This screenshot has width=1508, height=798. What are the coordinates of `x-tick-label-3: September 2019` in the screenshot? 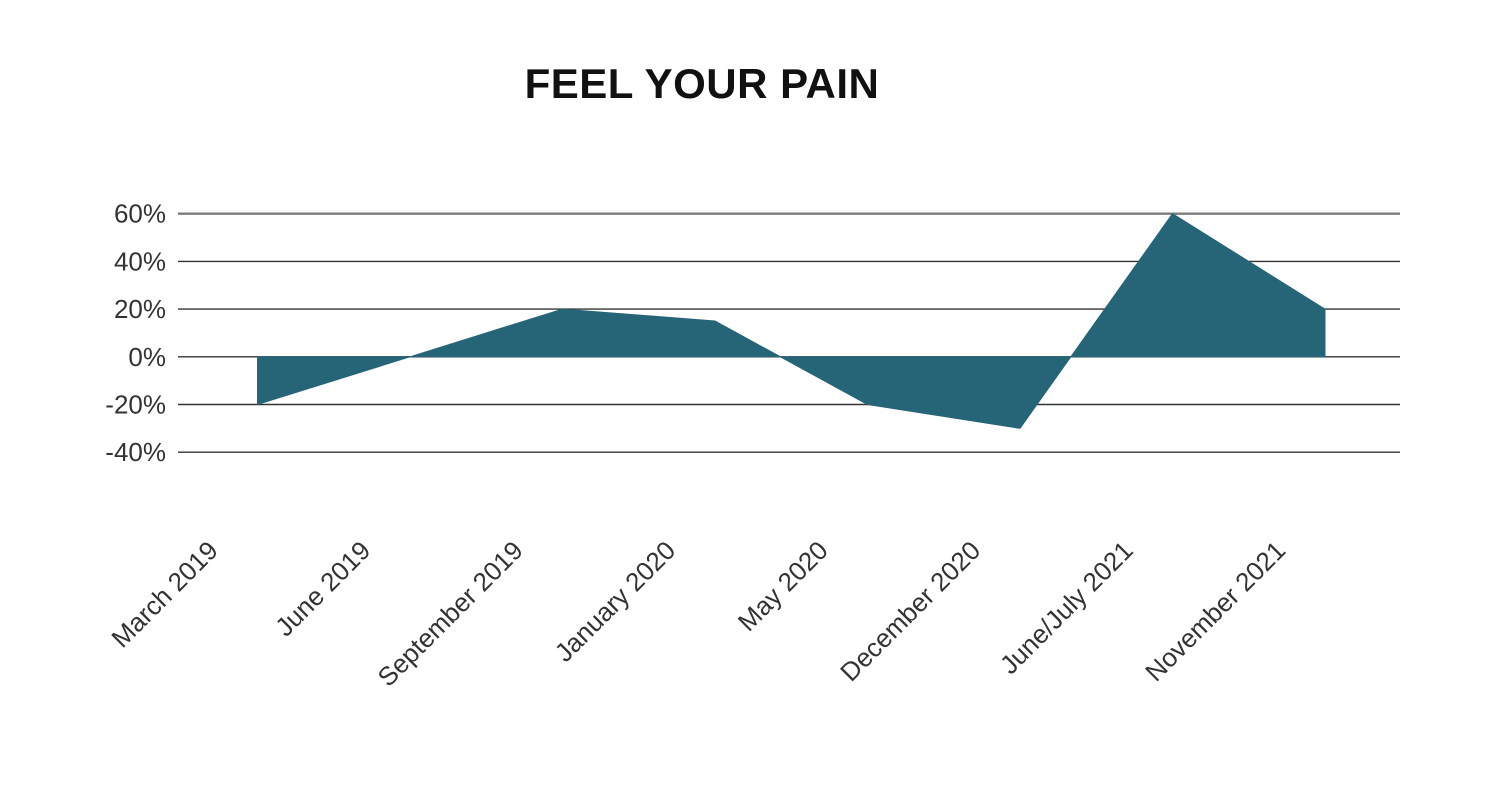 It's located at (450, 613).